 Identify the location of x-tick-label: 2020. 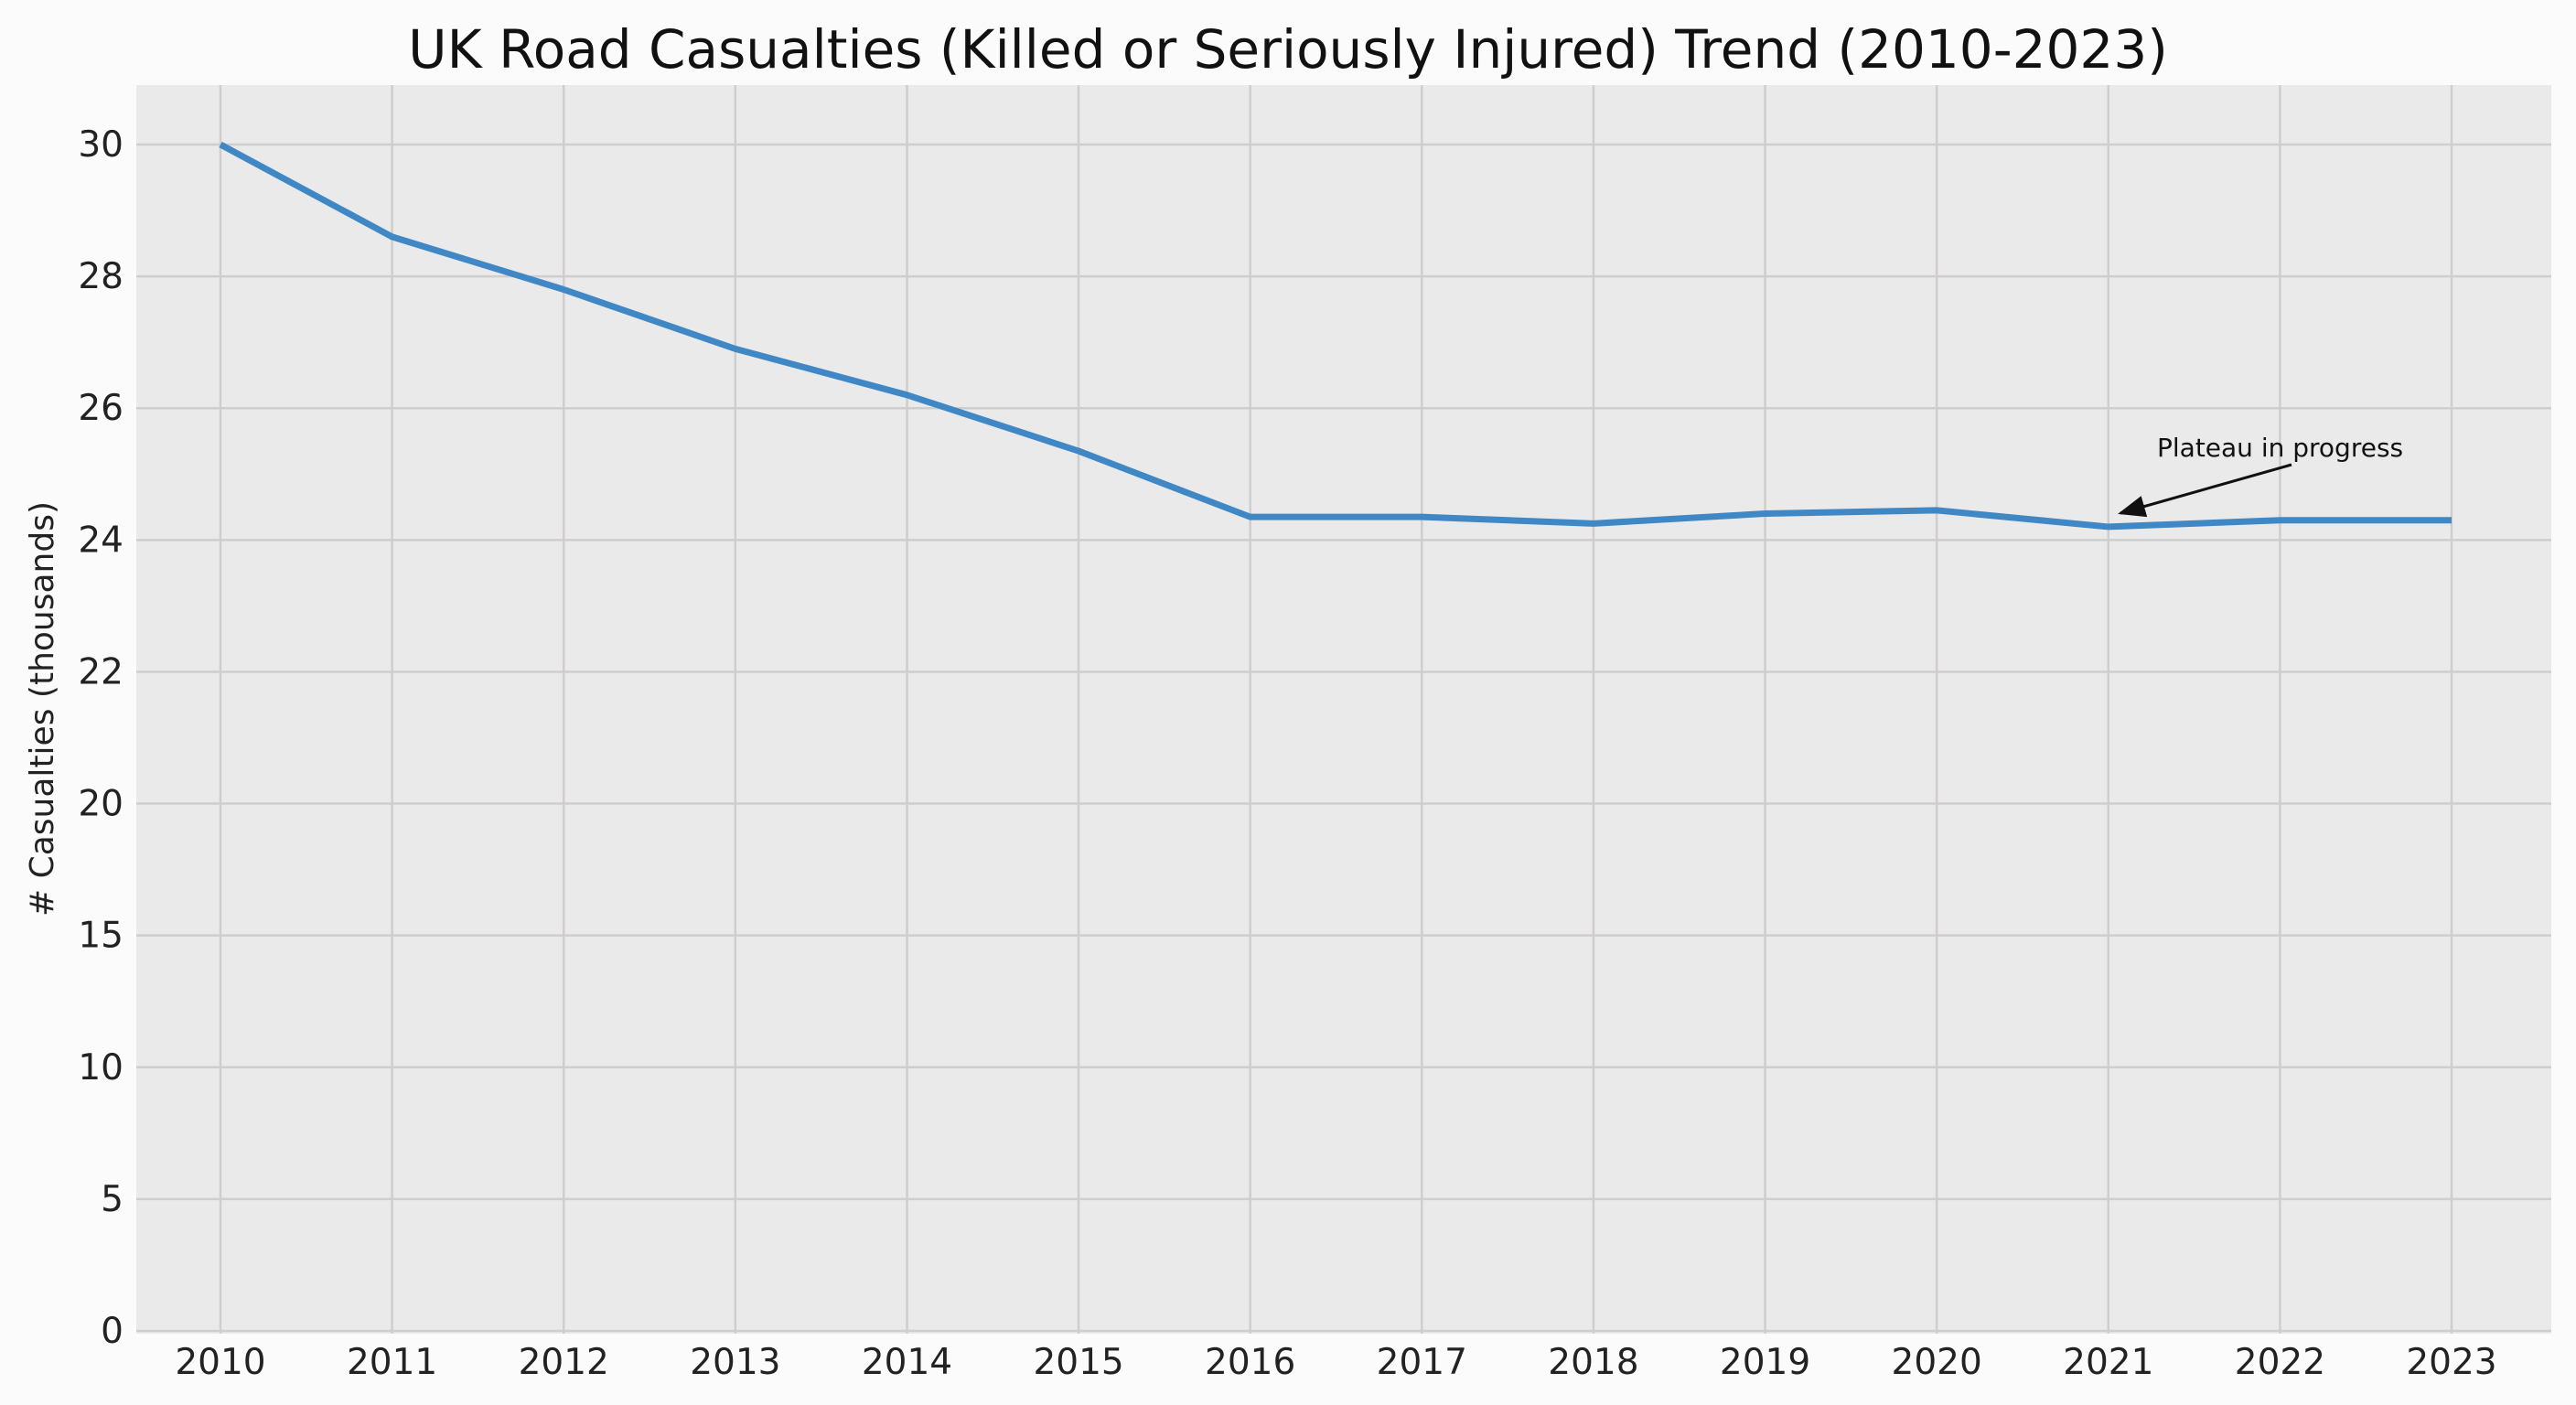
(1937, 1362).